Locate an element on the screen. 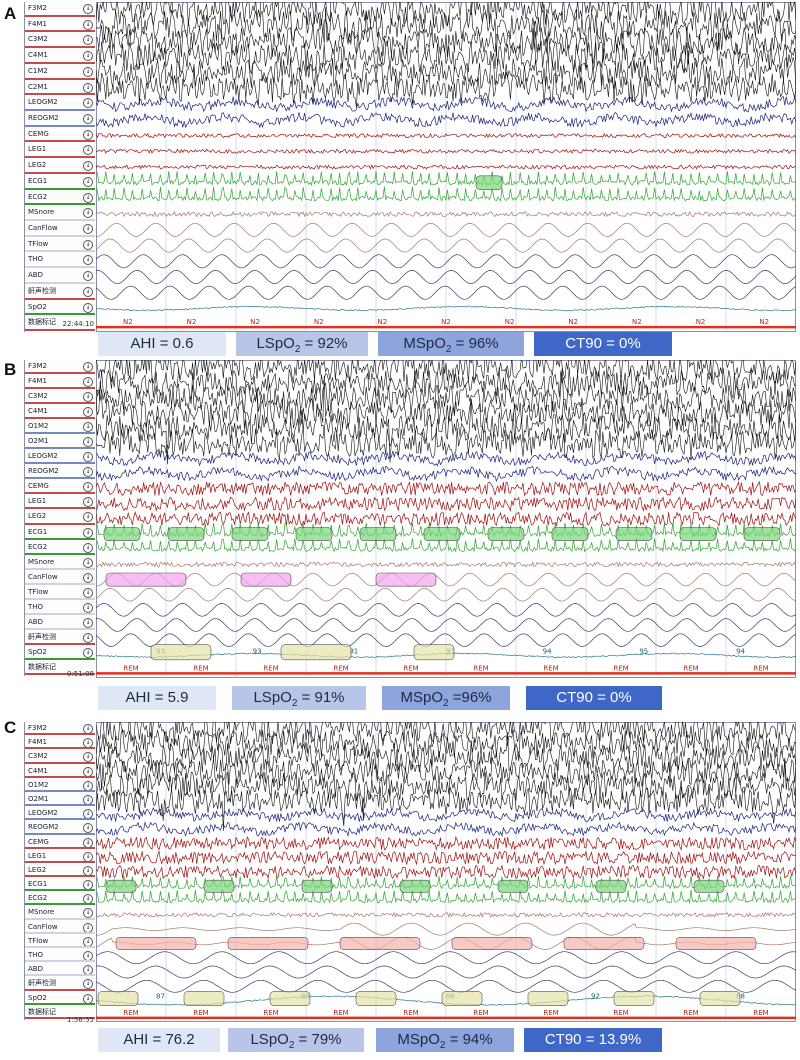 The image size is (800, 1060). channel-label: C1M2 ↓ is located at coordinates (60, 72).